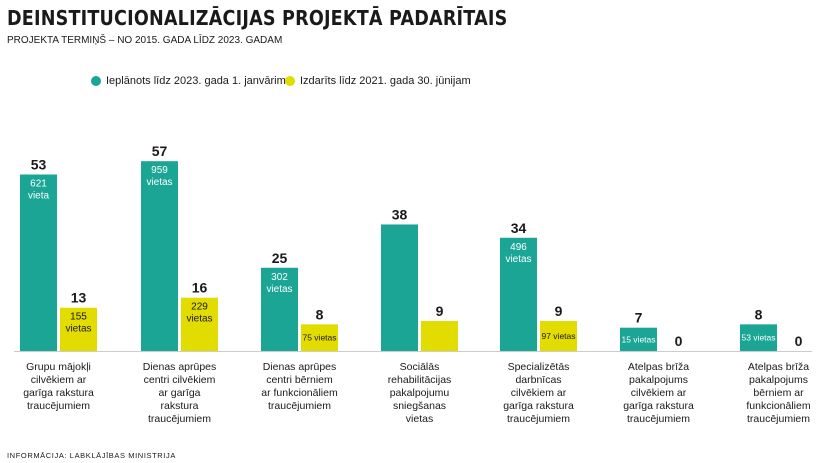 Image resolution: width=820 pixels, height=463 pixels. I want to click on bar-inner-label: 97 vietas, so click(558, 336).